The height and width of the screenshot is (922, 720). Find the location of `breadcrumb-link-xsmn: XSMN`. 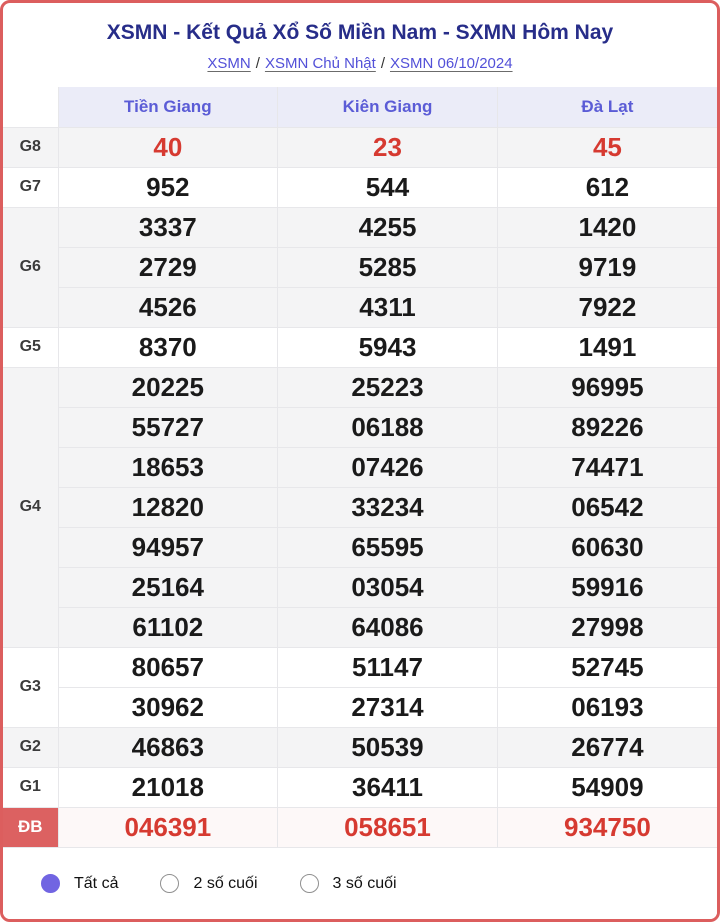

breadcrumb-link-xsmn: XSMN is located at coordinates (229, 63).